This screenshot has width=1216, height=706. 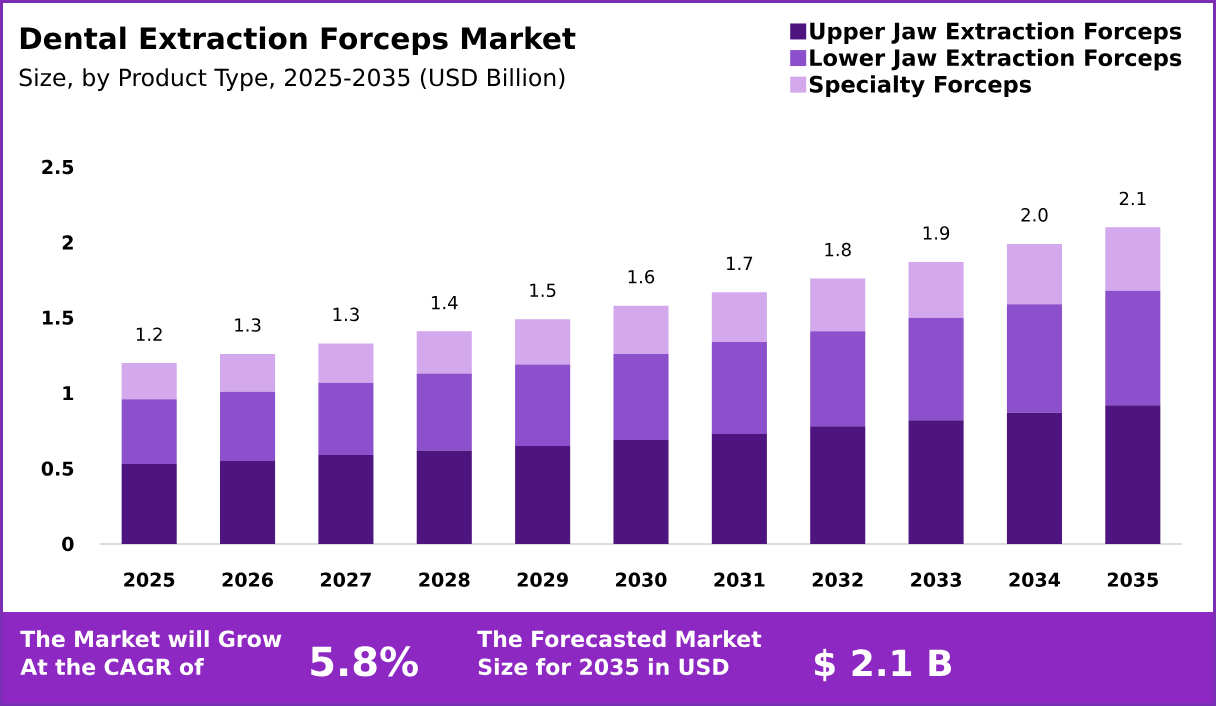 What do you see at coordinates (936, 579) in the screenshot?
I see `x-tick-label: 2033` at bounding box center [936, 579].